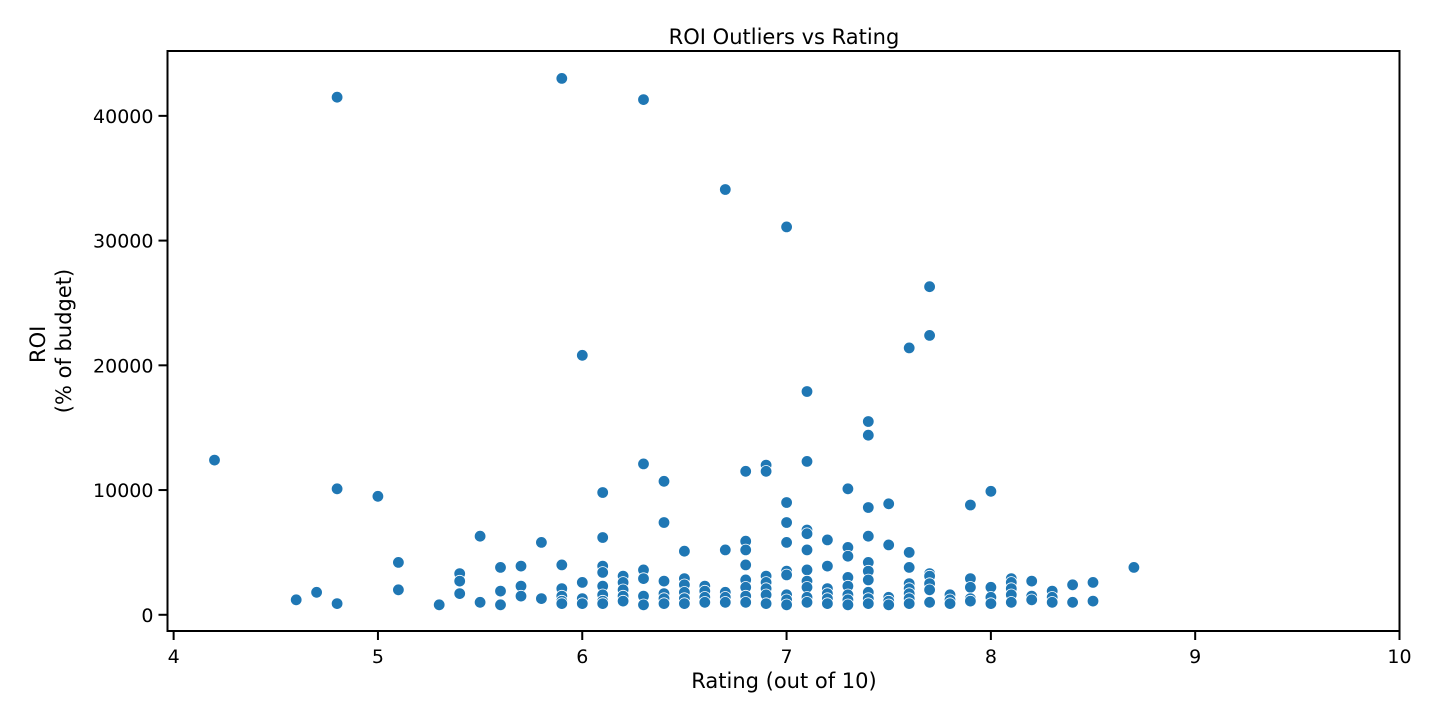 The height and width of the screenshot is (720, 1440). What do you see at coordinates (582, 657) in the screenshot?
I see `x-tick-label: 6` at bounding box center [582, 657].